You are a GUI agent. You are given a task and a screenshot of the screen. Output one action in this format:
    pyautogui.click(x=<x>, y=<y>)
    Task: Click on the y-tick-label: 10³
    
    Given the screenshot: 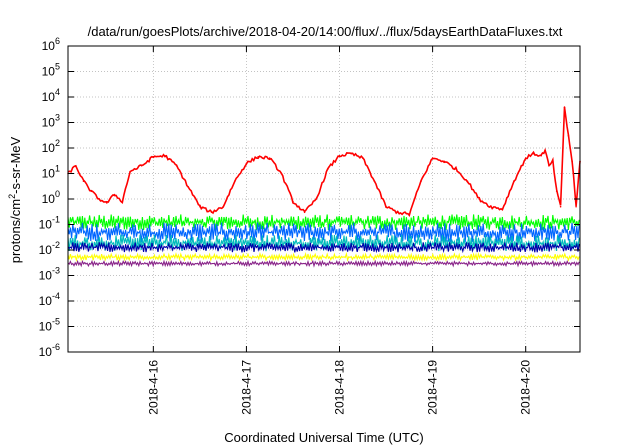 What is the action you would take?
    pyautogui.click(x=51, y=121)
    